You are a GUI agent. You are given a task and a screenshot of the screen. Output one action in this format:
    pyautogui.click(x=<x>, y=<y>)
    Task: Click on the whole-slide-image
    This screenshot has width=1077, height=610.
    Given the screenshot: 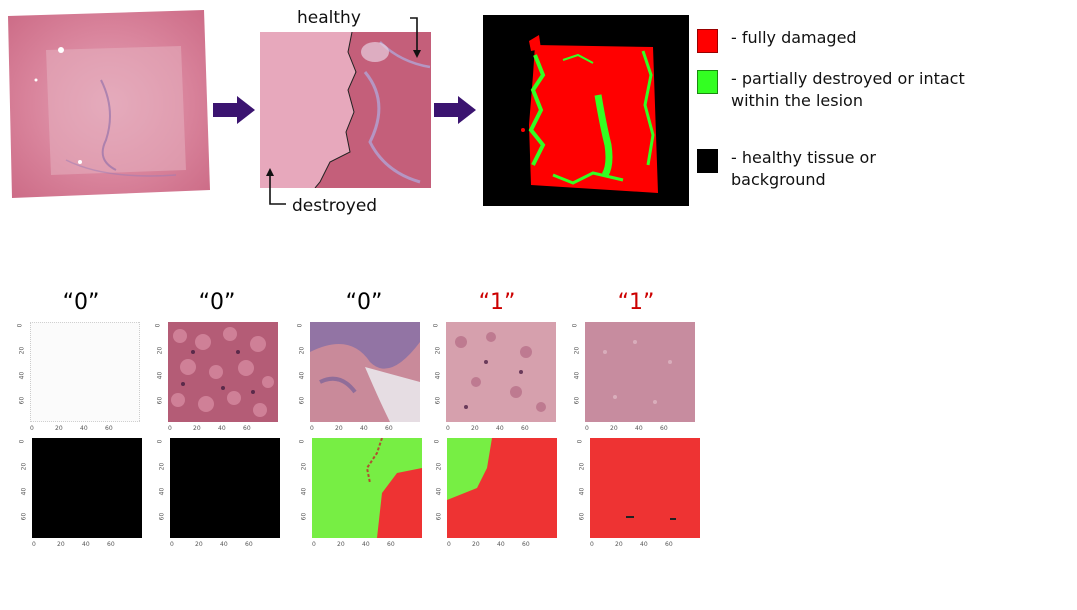 What is the action you would take?
    pyautogui.click(x=109, y=104)
    